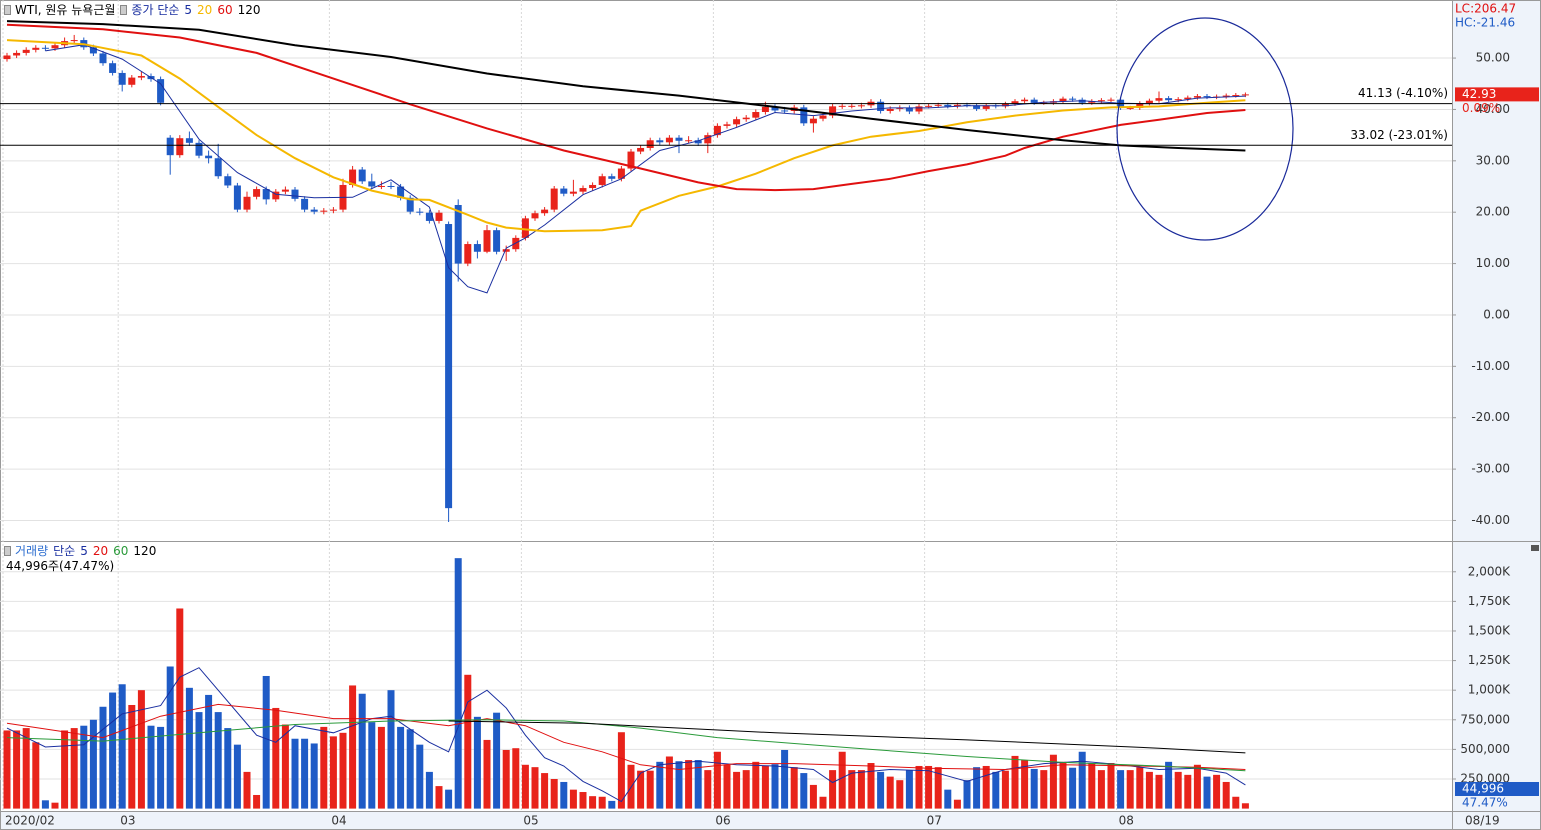  Describe the element at coordinates (530, 821) in the screenshot. I see `x-tick-label: 05` at that location.